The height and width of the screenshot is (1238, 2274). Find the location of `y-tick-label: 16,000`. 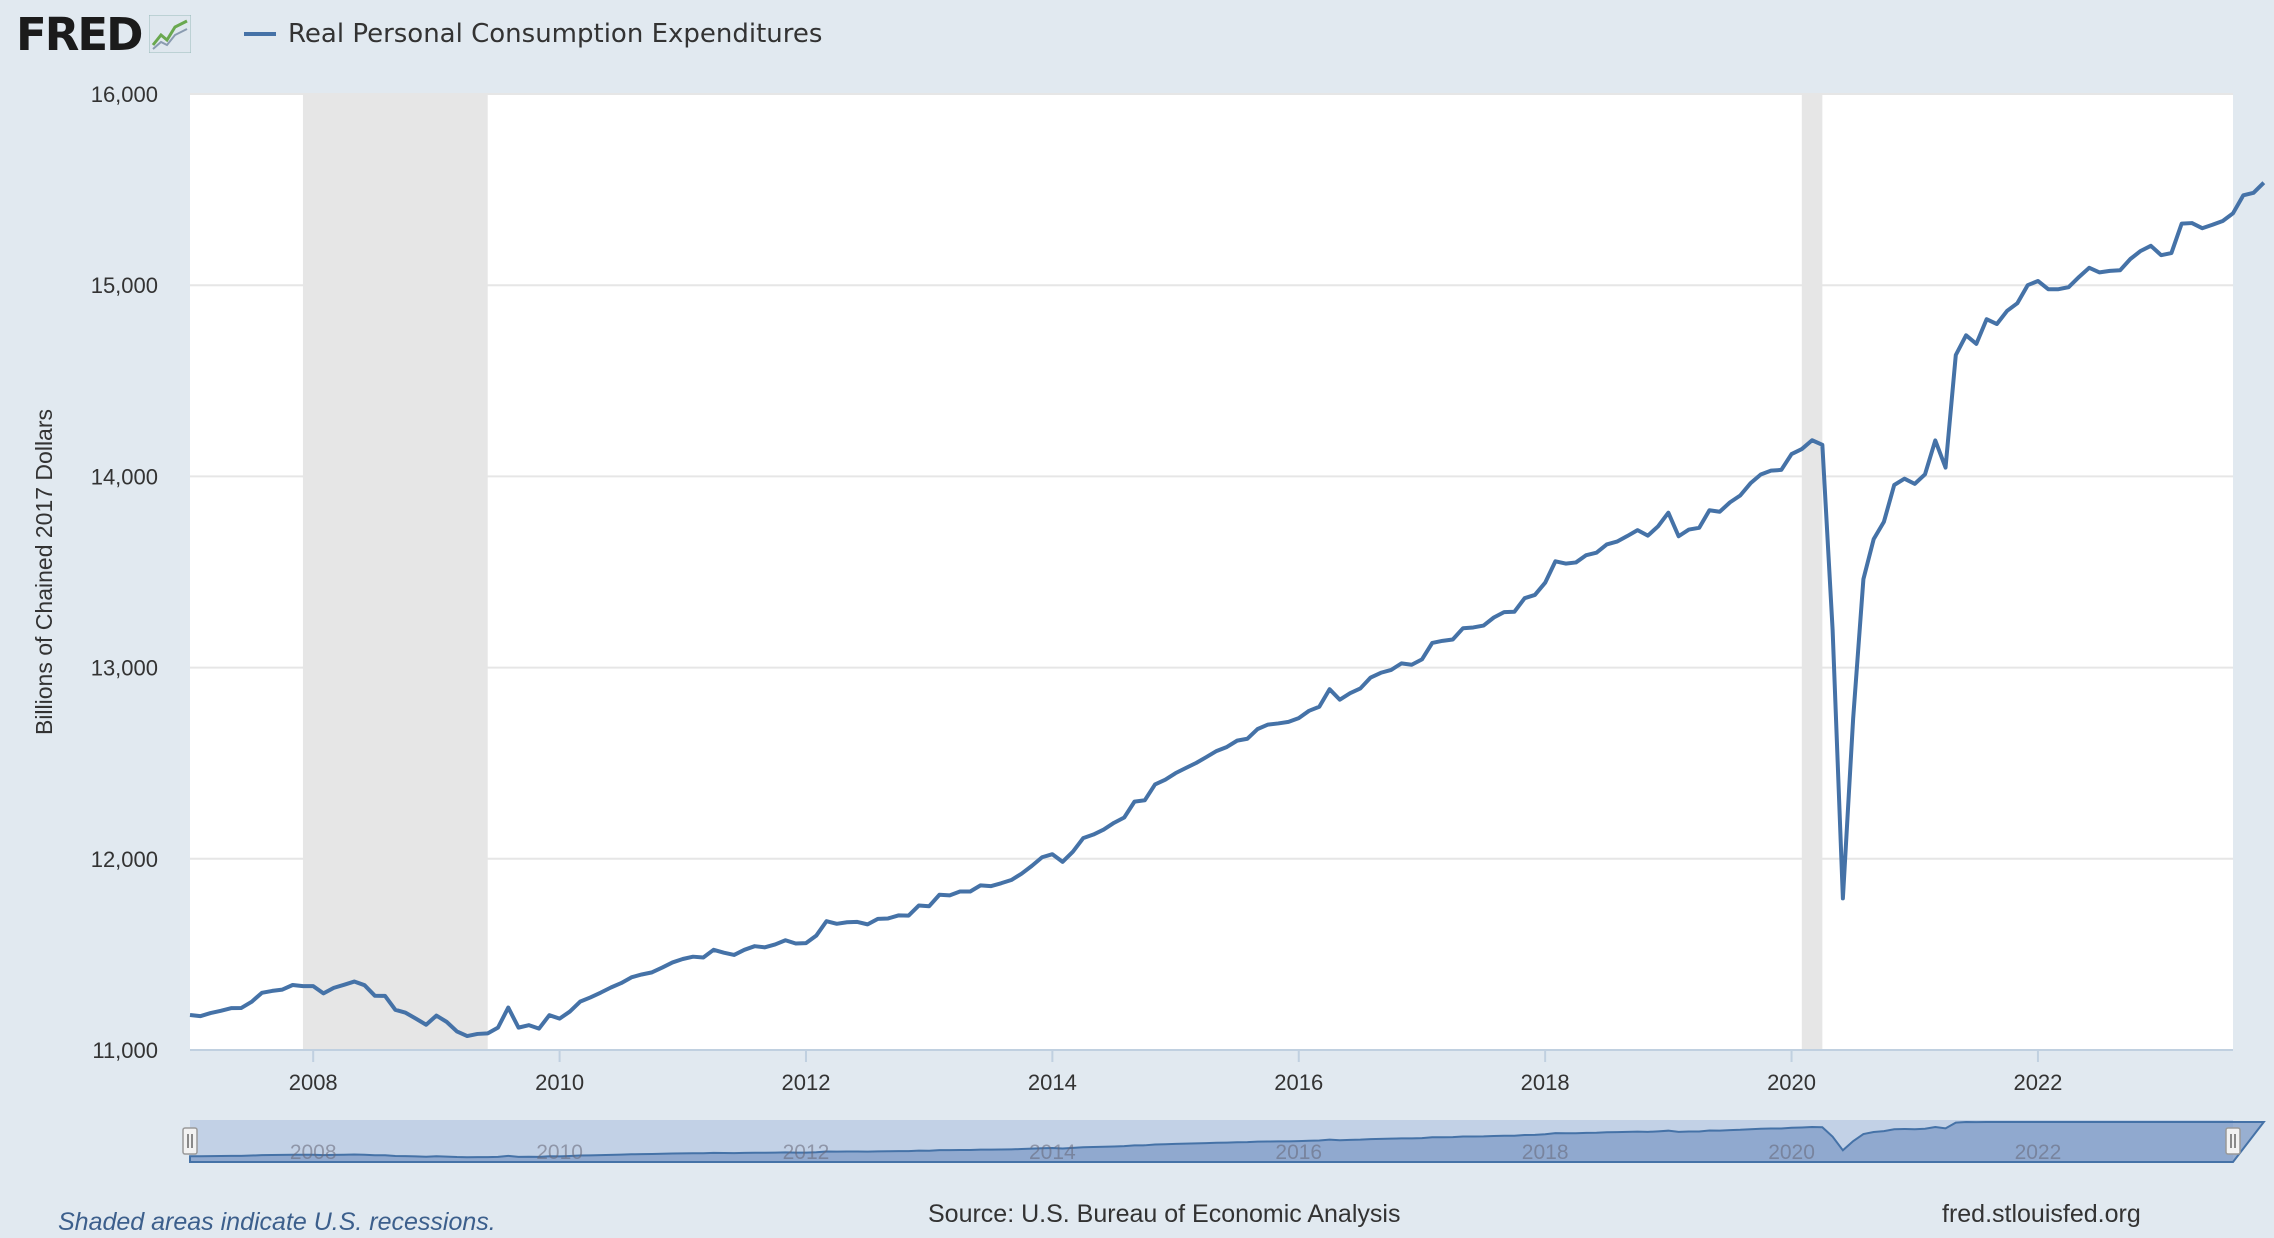

y-tick-label: 16,000 is located at coordinates (124, 94).